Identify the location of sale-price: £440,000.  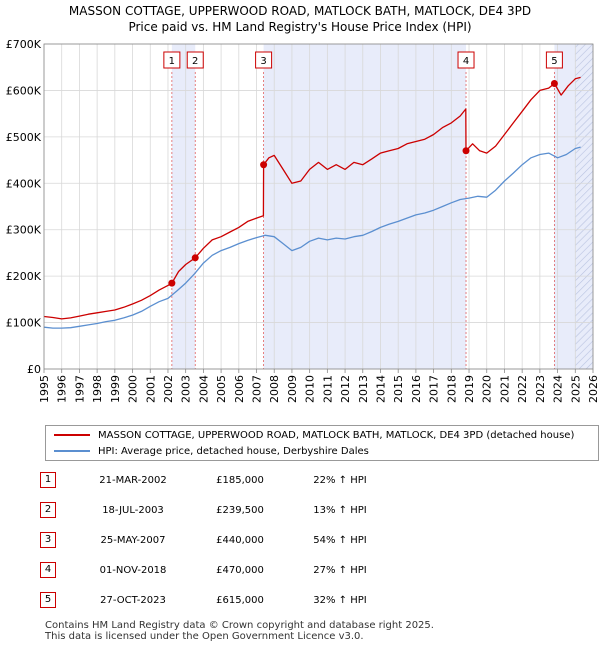
(240, 540).